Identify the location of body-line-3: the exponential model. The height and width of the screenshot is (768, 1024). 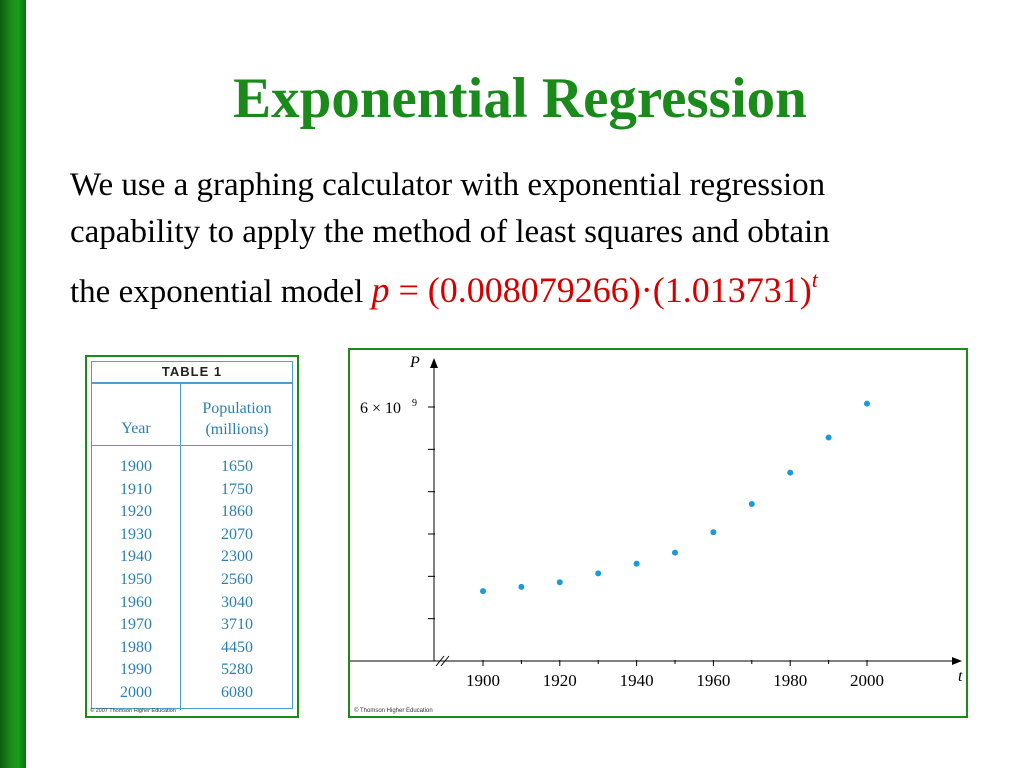
(221, 292).